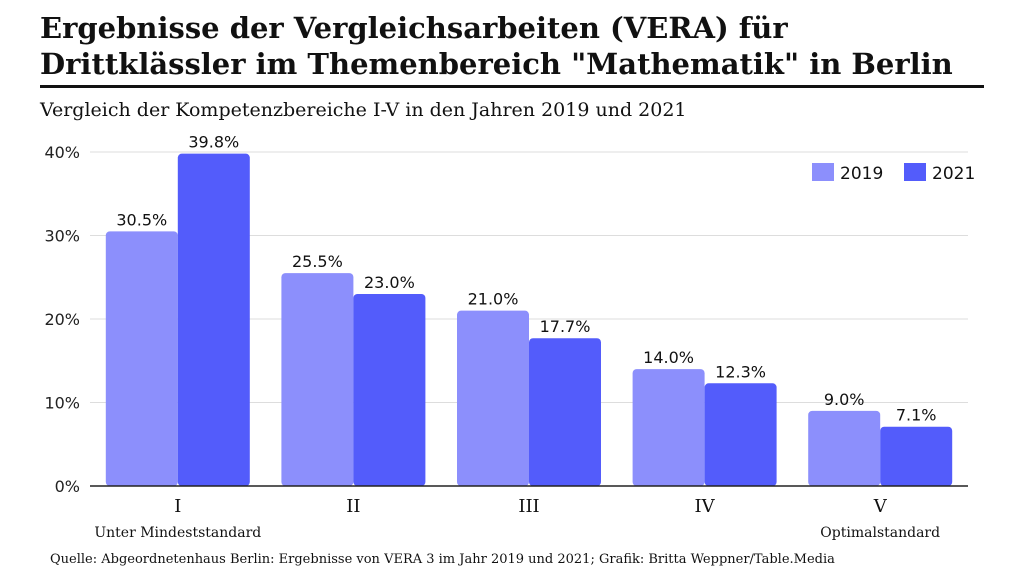  I want to click on data-label: 14.0%, so click(668, 357).